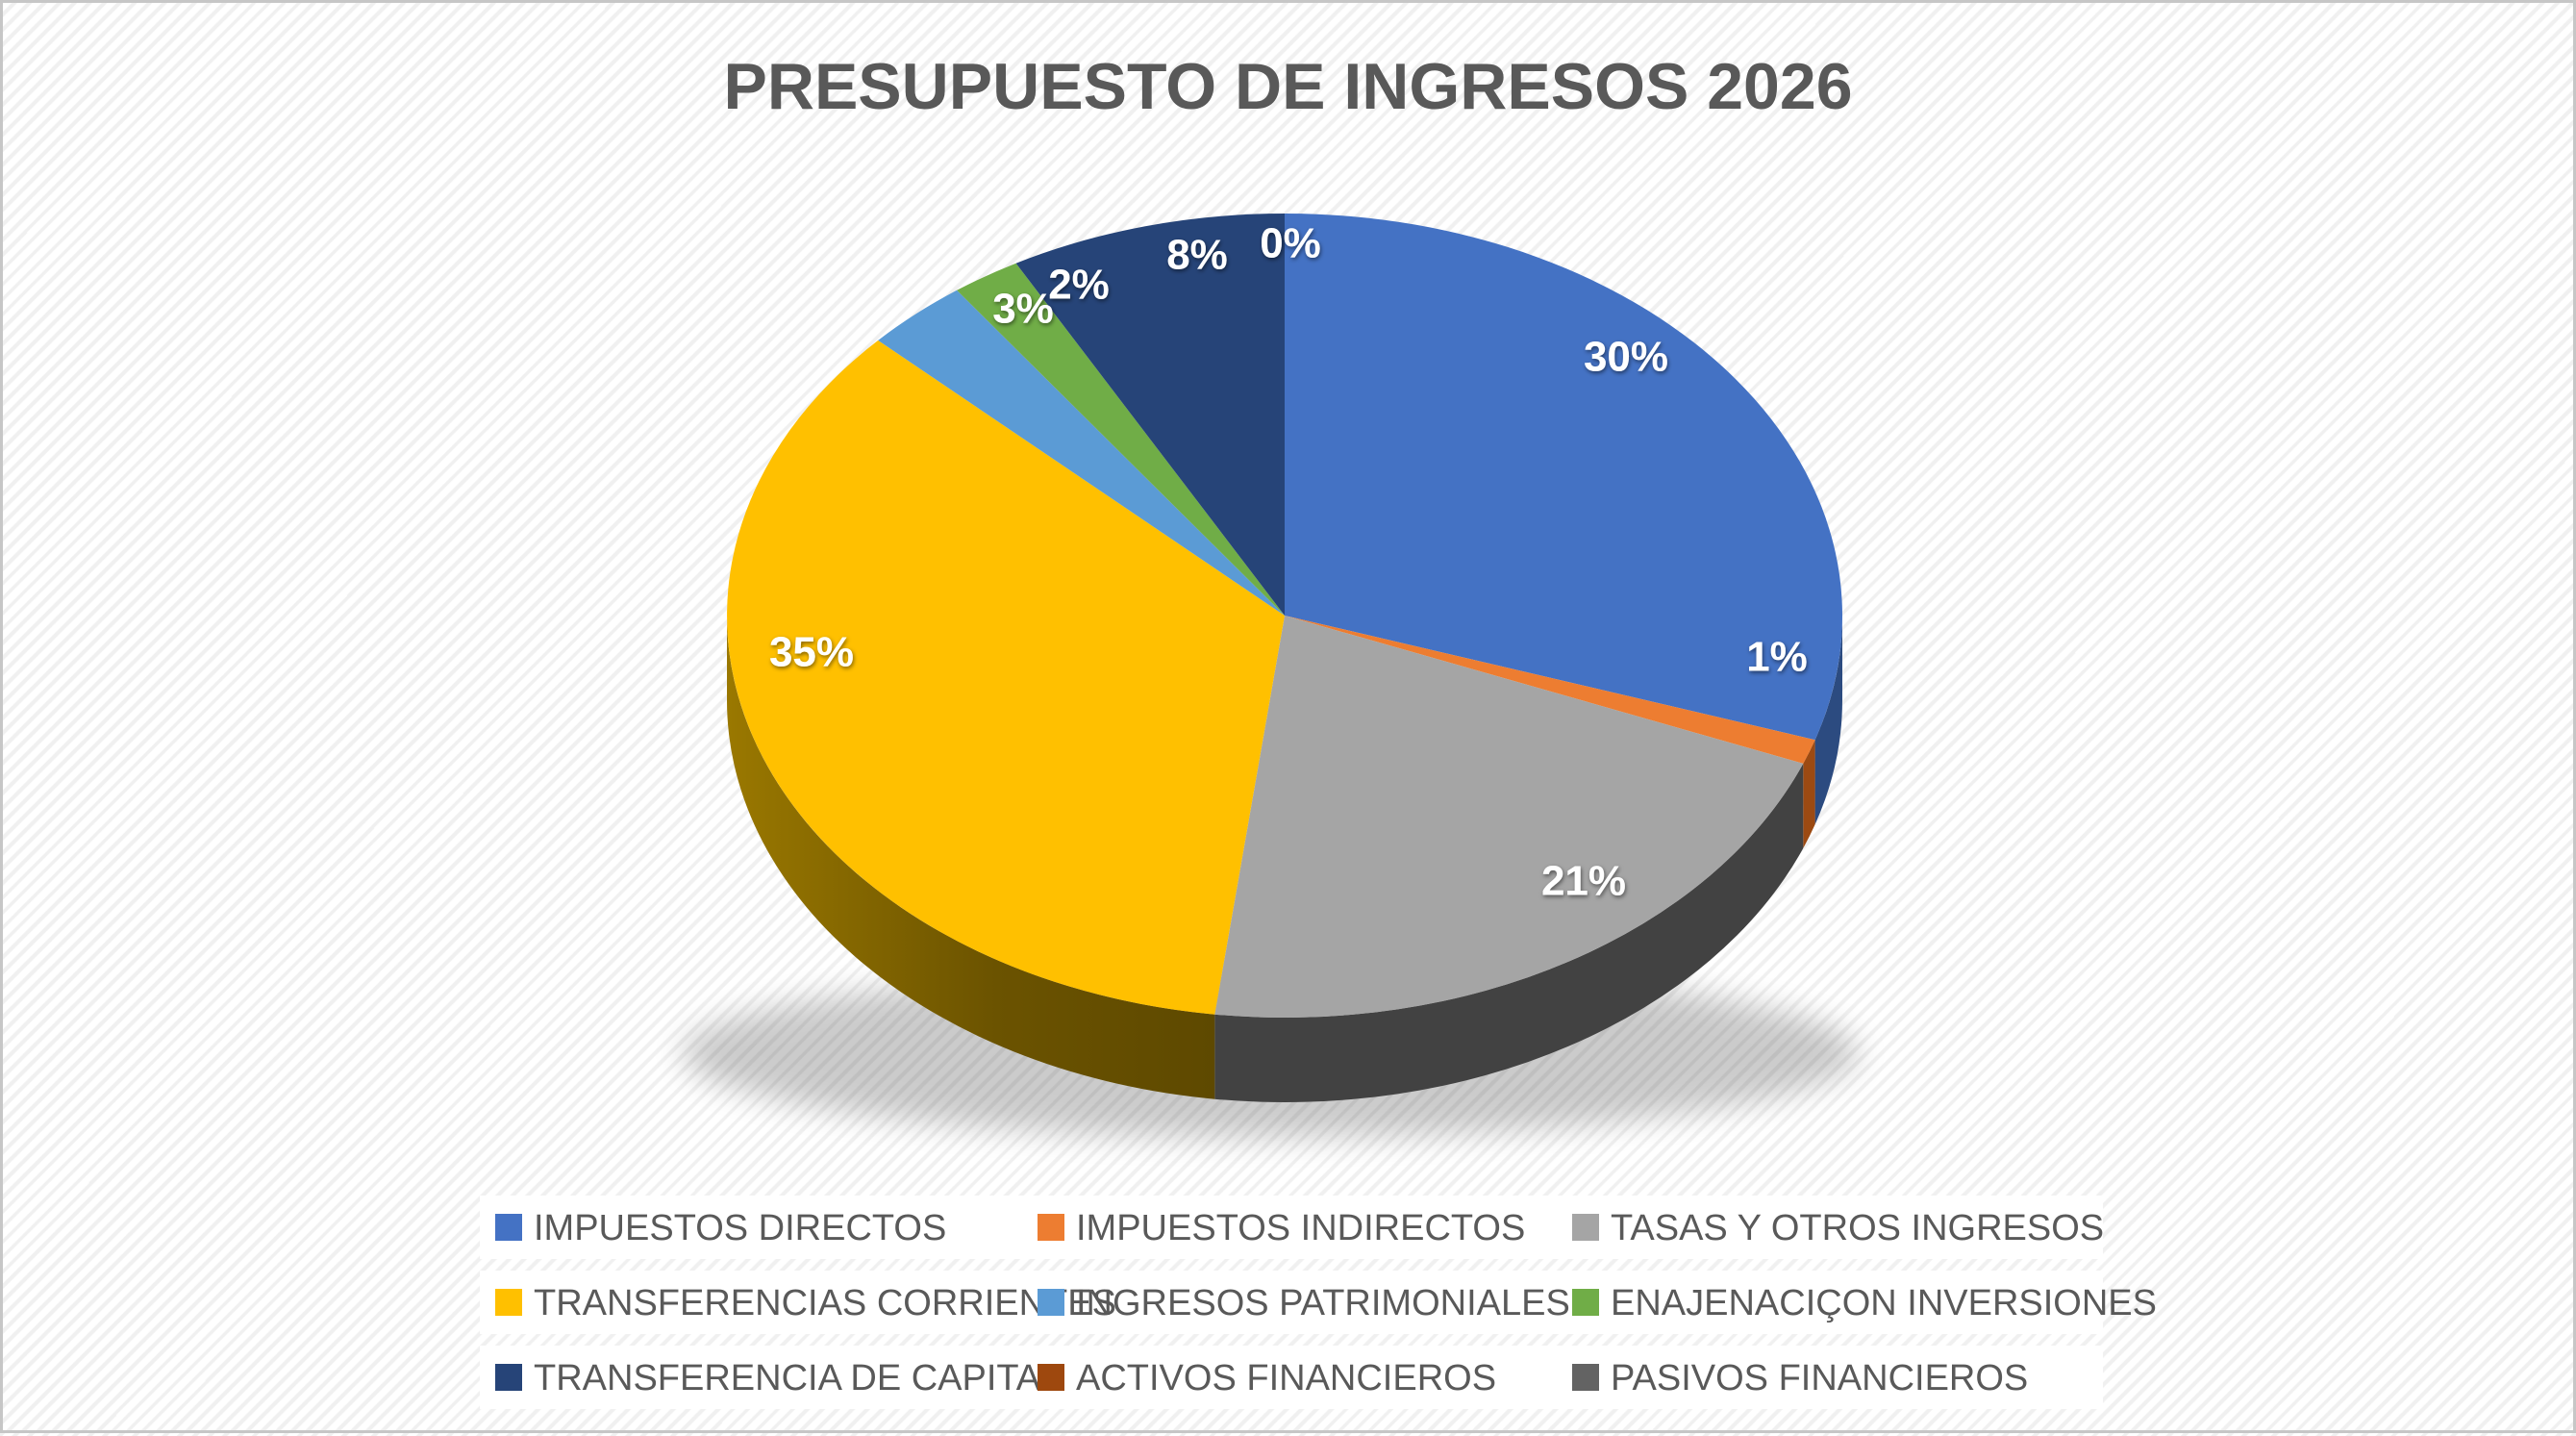 This screenshot has width=2576, height=1436. What do you see at coordinates (1023, 310) in the screenshot?
I see `pie-data-label: 3%` at bounding box center [1023, 310].